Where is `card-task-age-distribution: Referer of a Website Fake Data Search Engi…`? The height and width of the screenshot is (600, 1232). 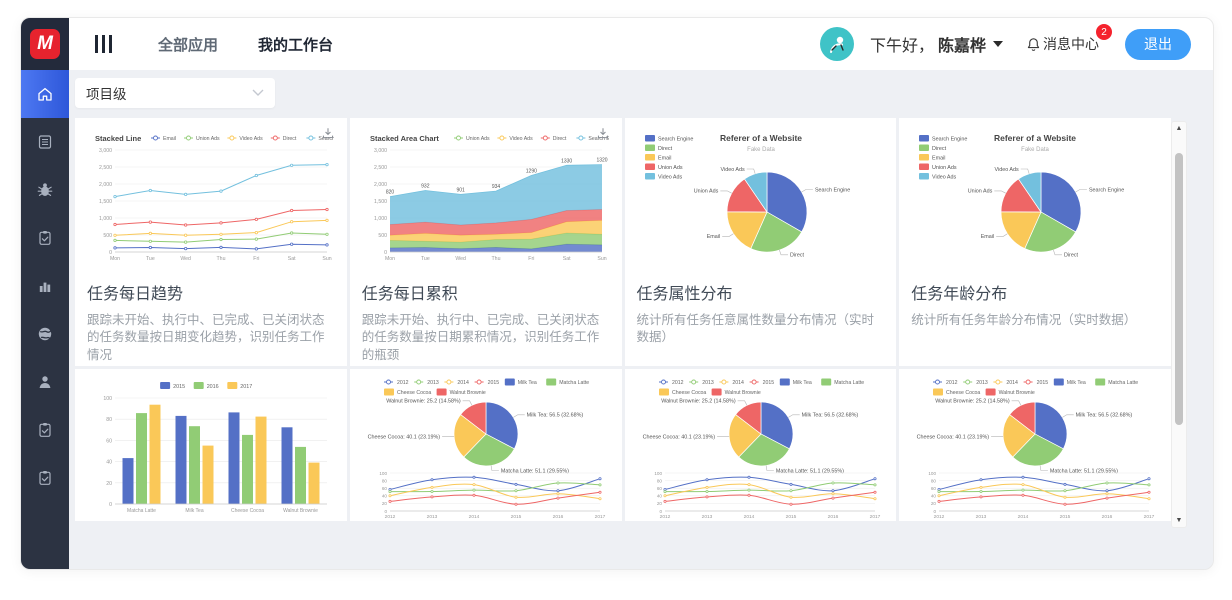
card-task-age-distribution: Referer of a Website Fake Data Search Engi… is located at coordinates (1035, 242).